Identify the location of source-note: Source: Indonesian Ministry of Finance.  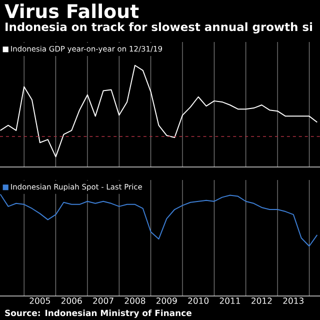
(98, 314).